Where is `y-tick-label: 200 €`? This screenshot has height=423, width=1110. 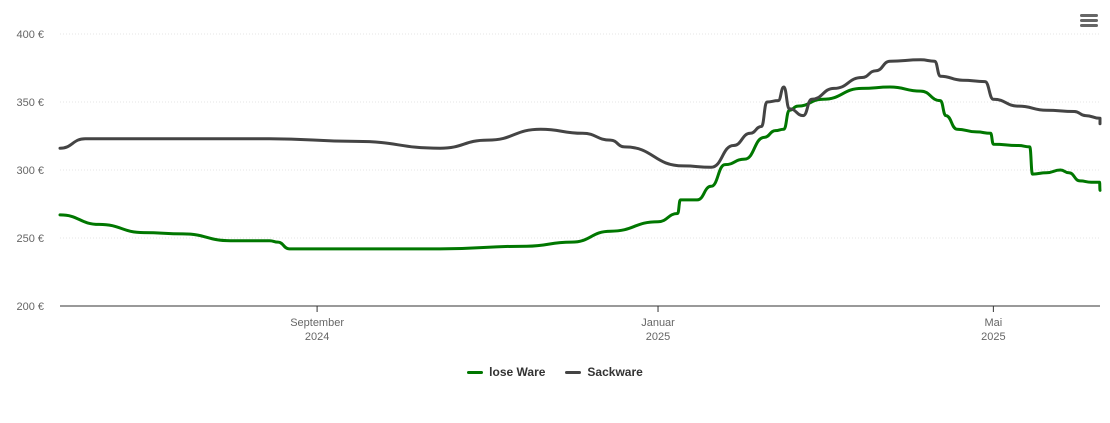 y-tick-label: 200 € is located at coordinates (30, 307).